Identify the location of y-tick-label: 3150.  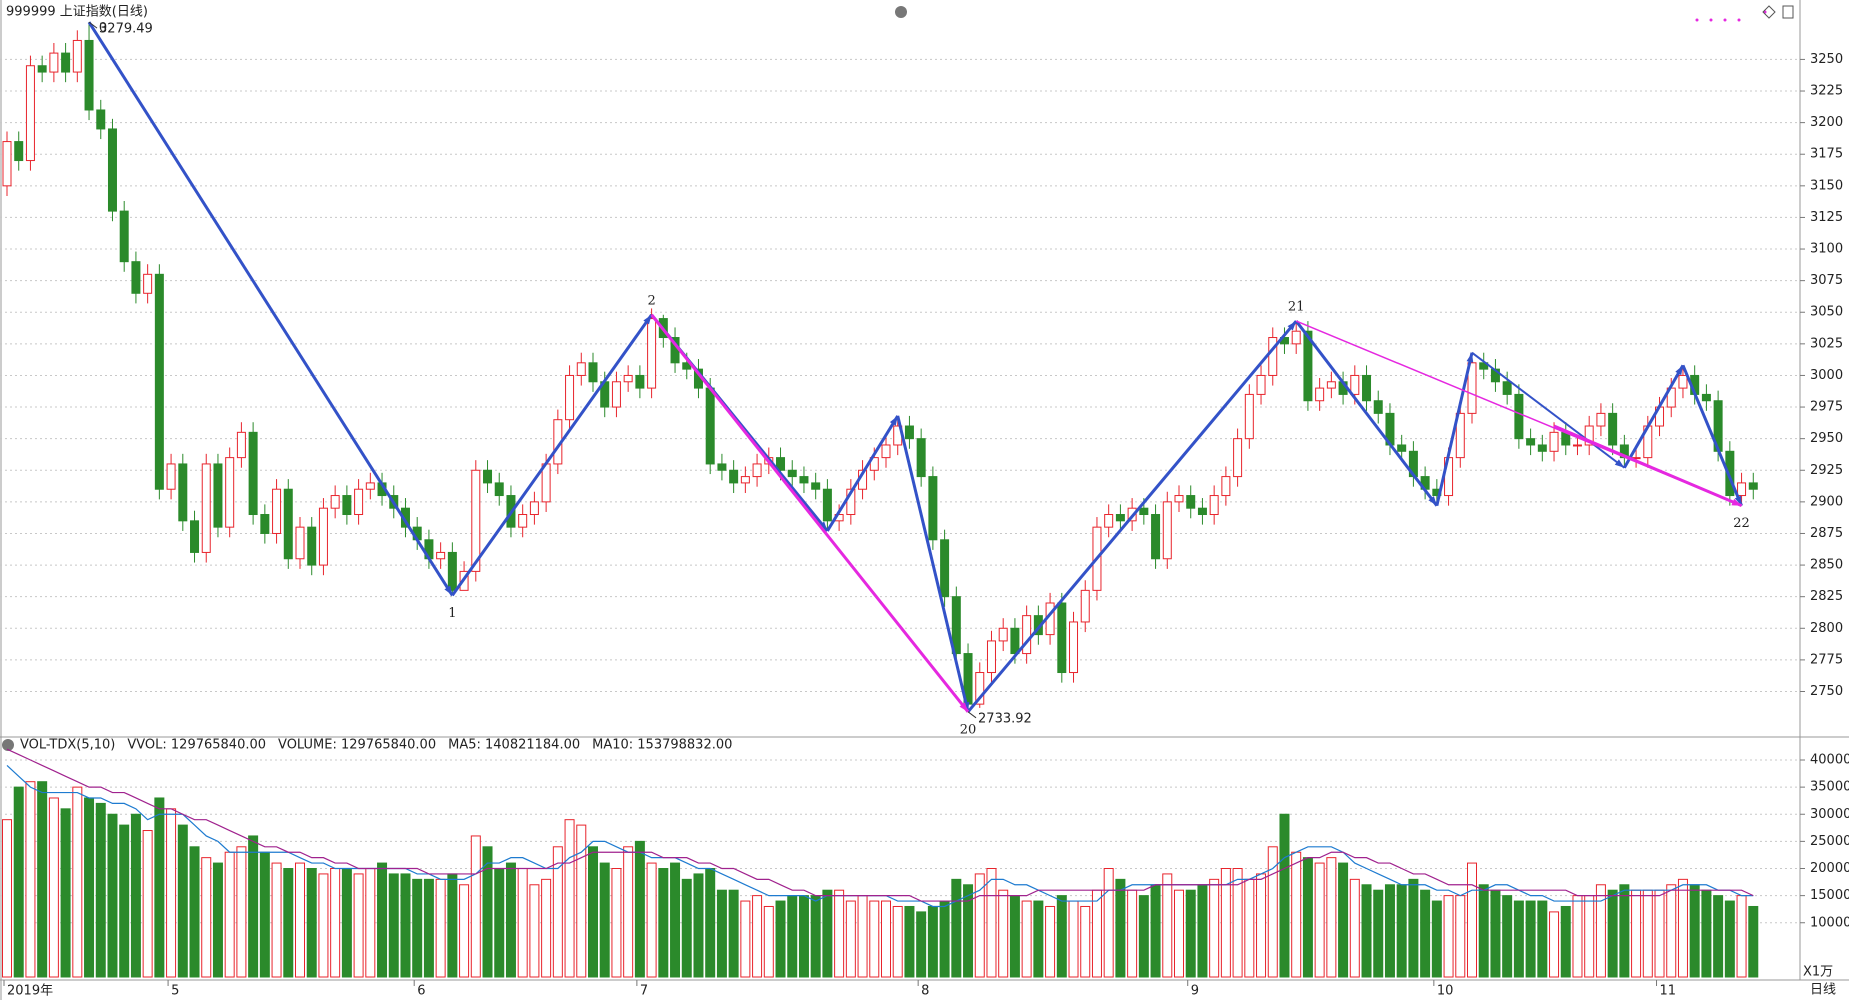
(1826, 185).